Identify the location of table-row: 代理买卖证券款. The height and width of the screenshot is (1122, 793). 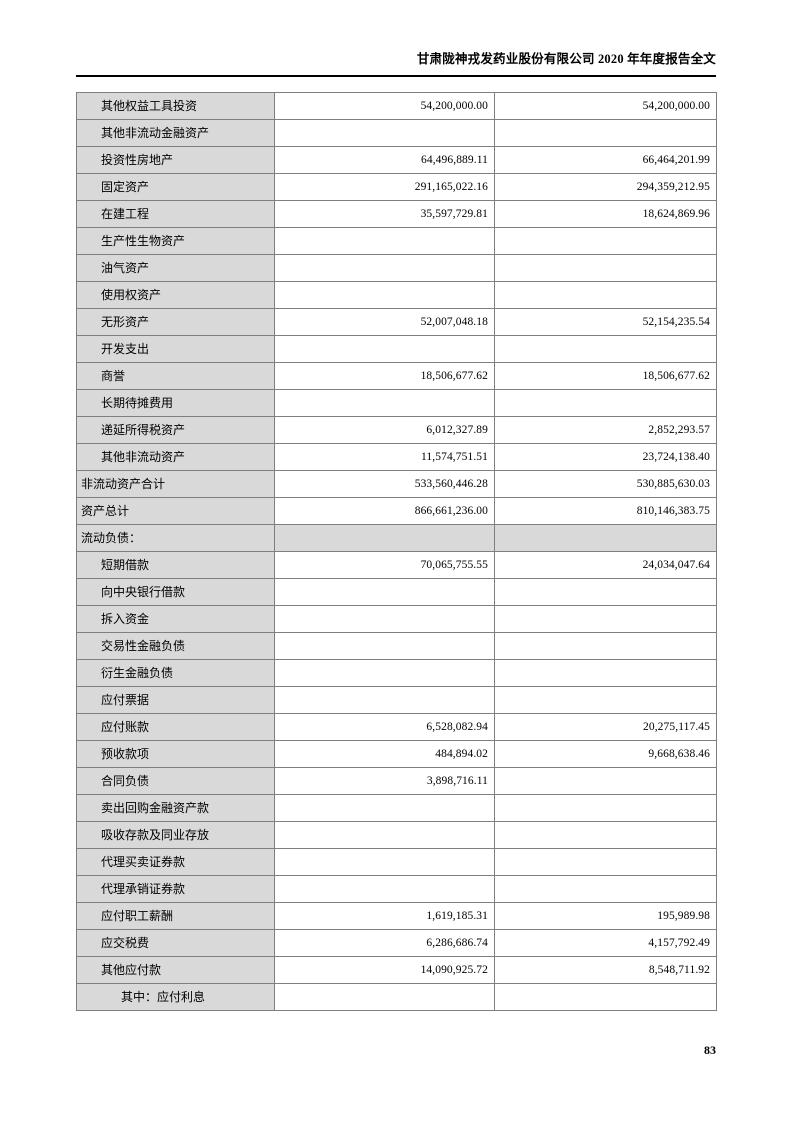
(396, 862).